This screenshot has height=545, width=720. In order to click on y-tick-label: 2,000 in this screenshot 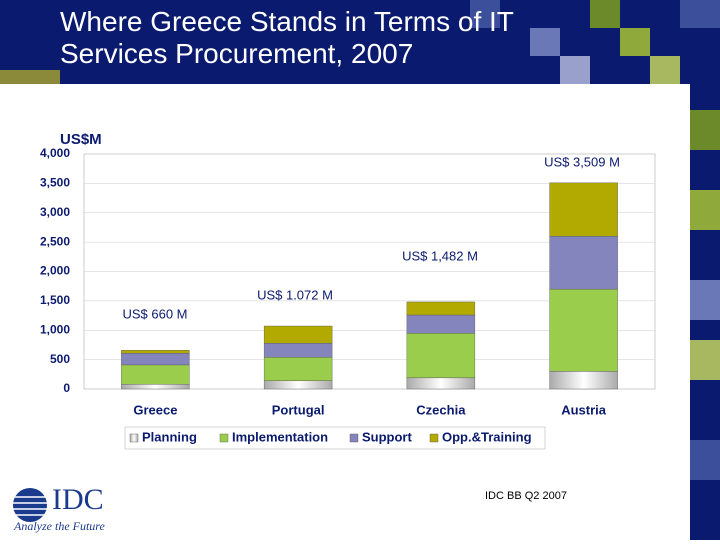, I will do `click(55, 271)`.